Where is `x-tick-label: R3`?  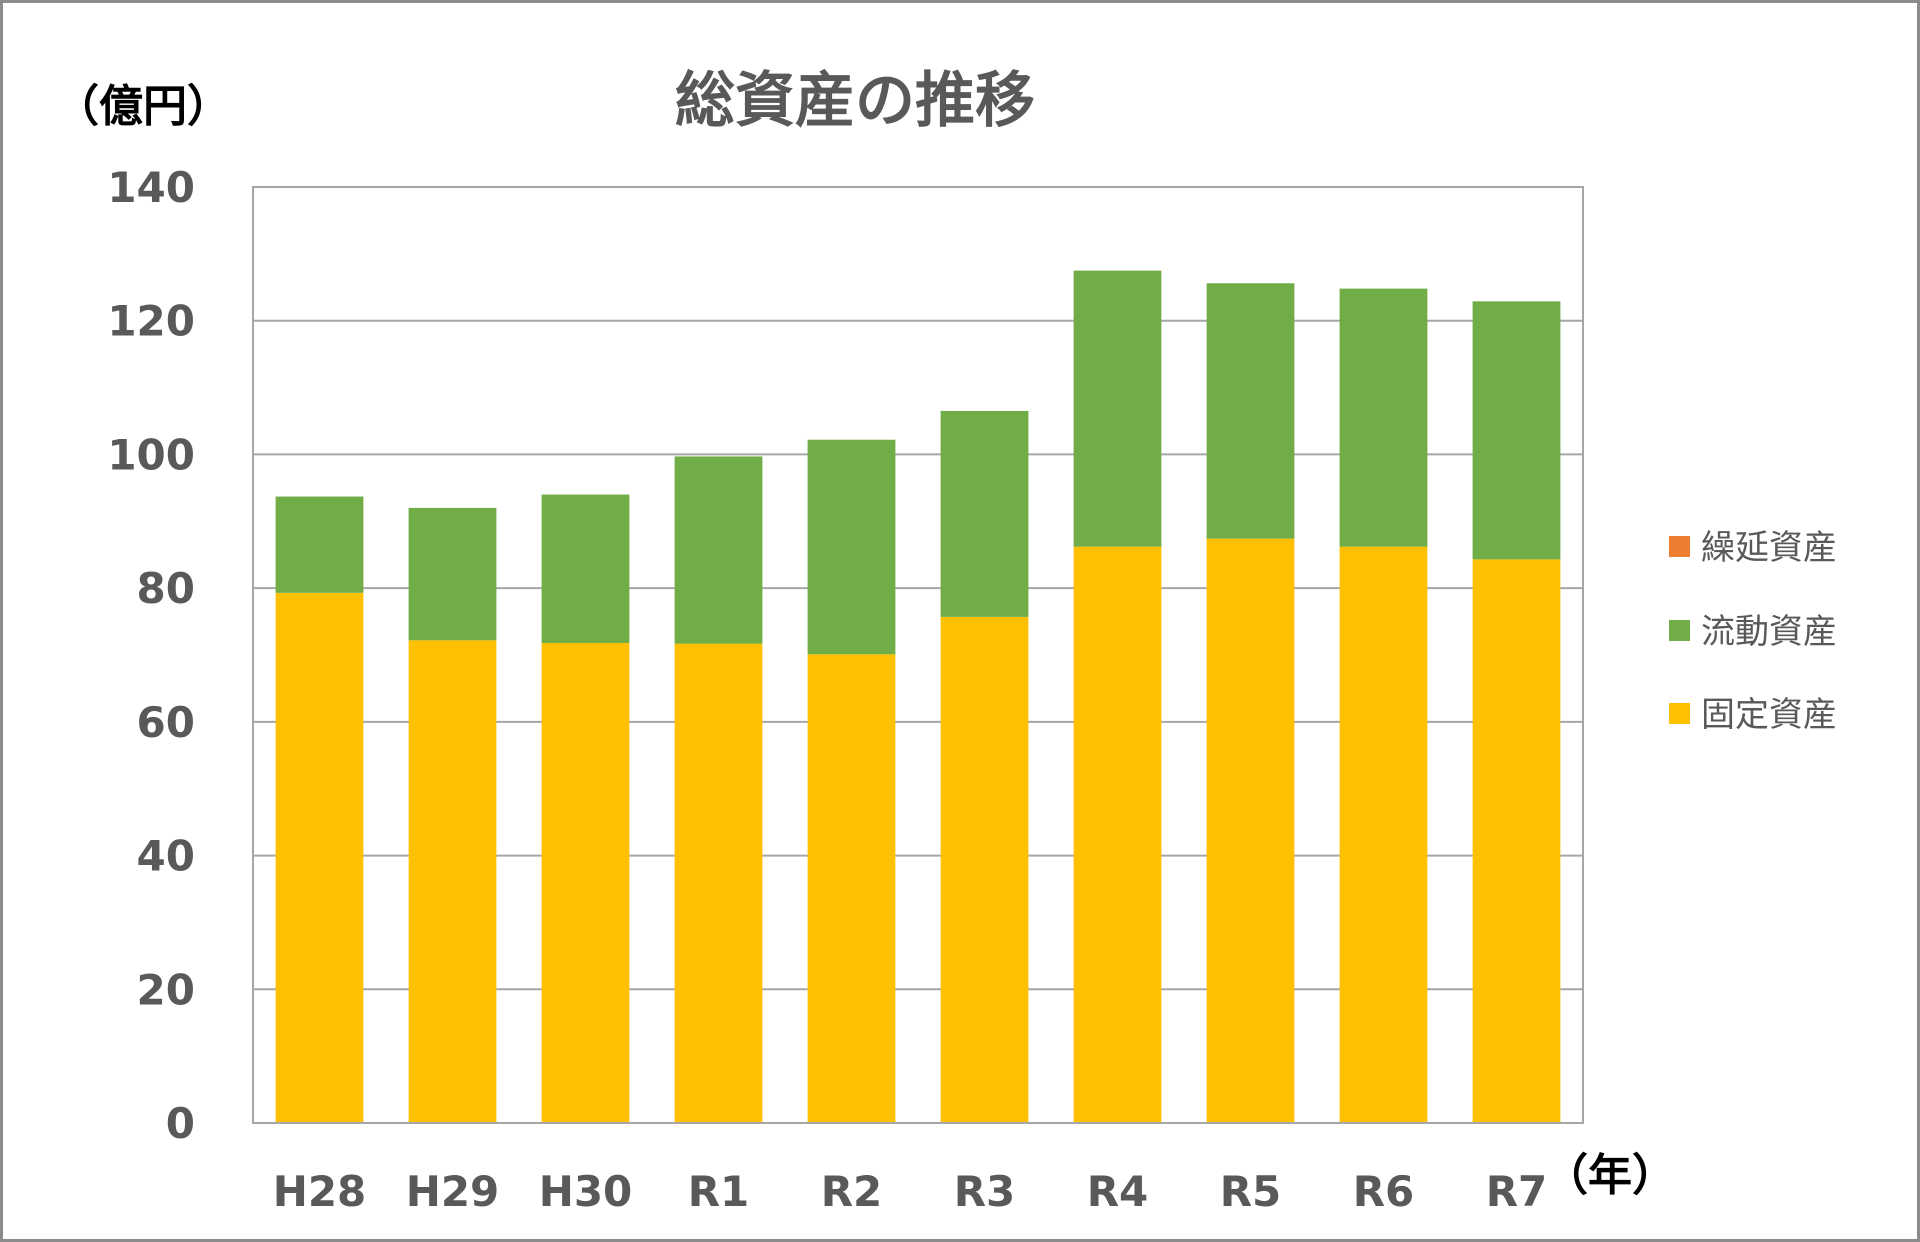
x-tick-label: R3 is located at coordinates (985, 1191).